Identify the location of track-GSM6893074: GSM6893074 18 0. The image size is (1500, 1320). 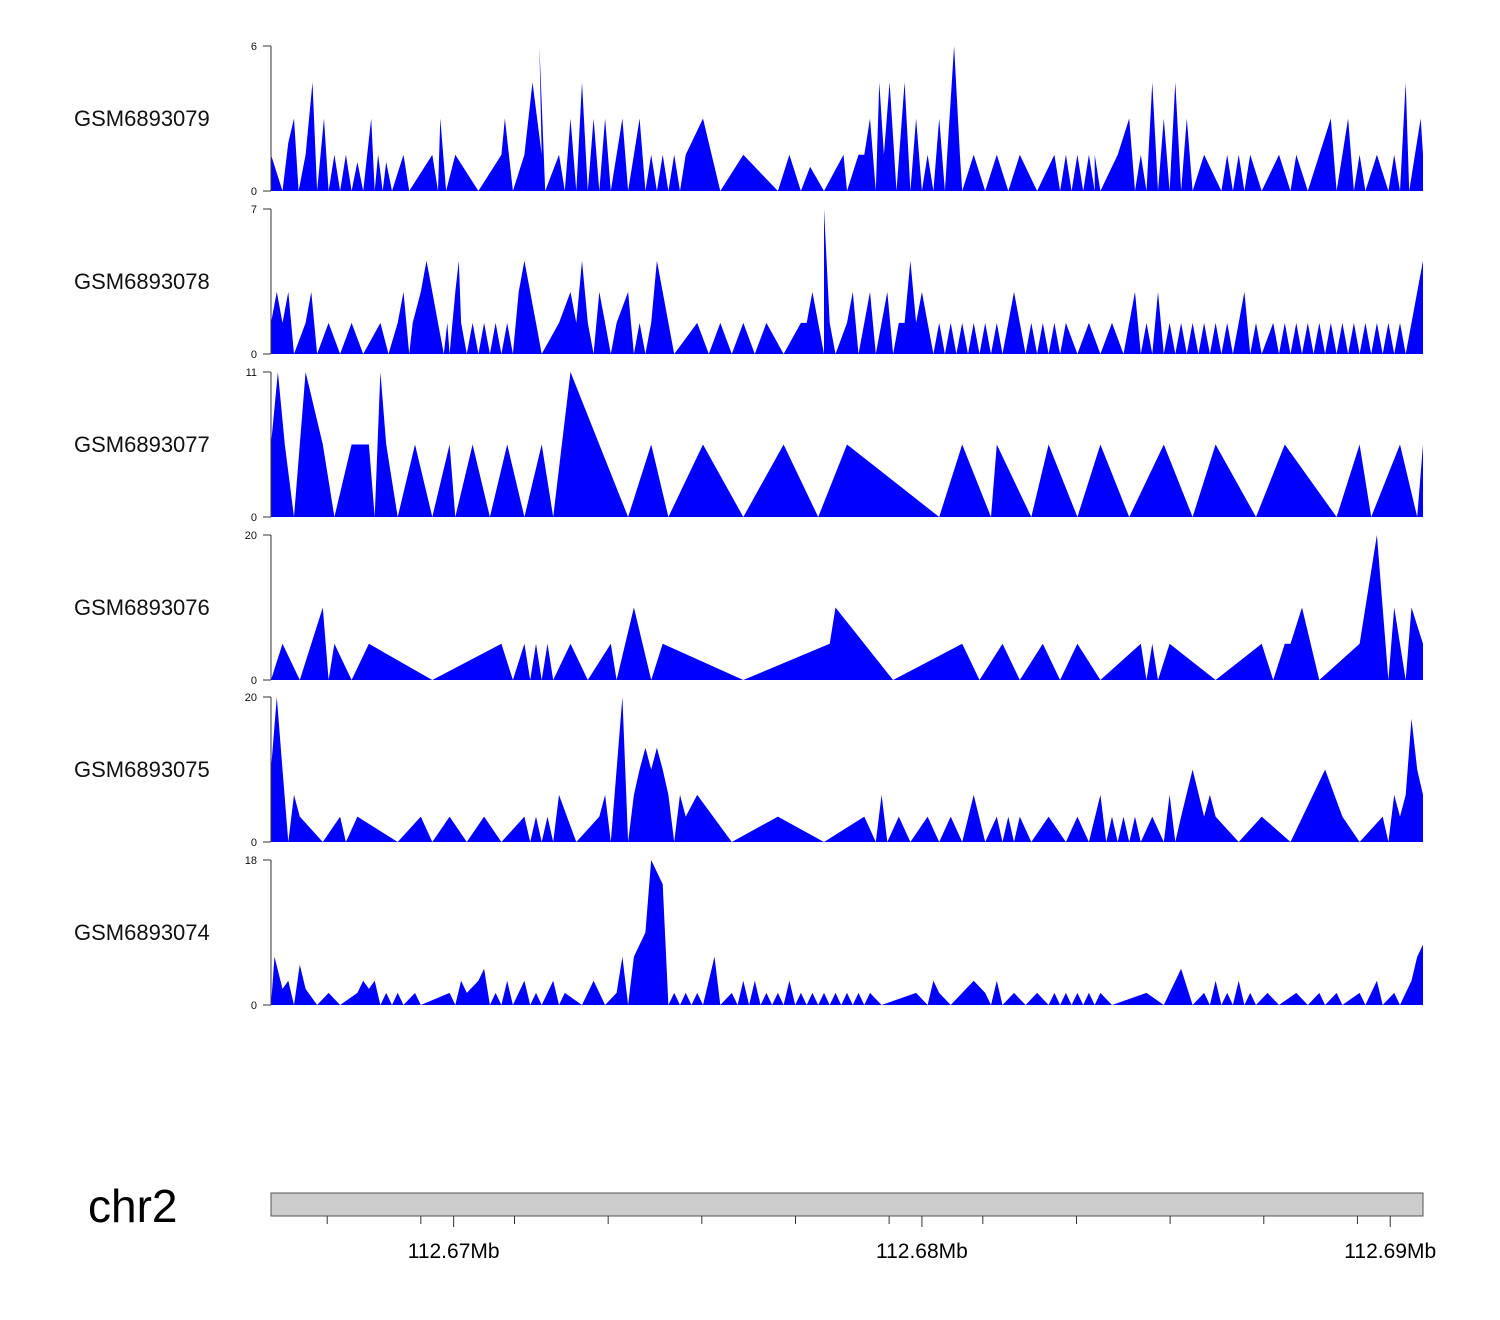
(748, 933).